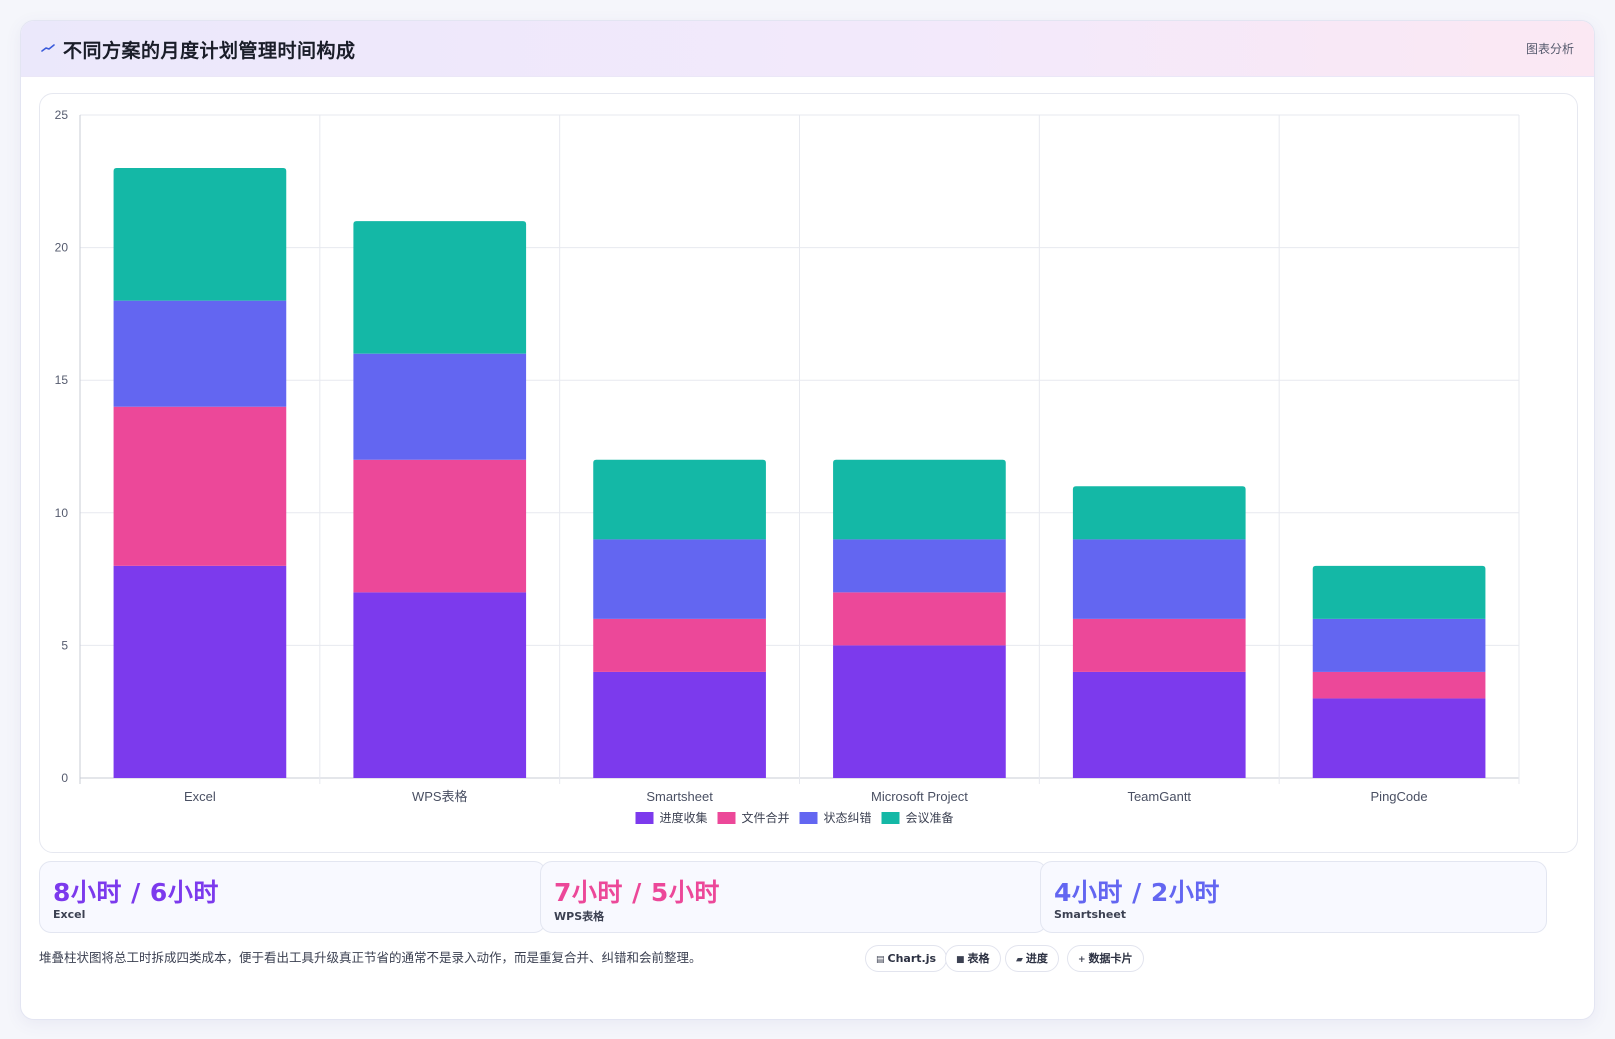 The width and height of the screenshot is (1615, 1039). Describe the element at coordinates (848, 818) in the screenshot. I see `legend-label: 状态纠错` at that location.